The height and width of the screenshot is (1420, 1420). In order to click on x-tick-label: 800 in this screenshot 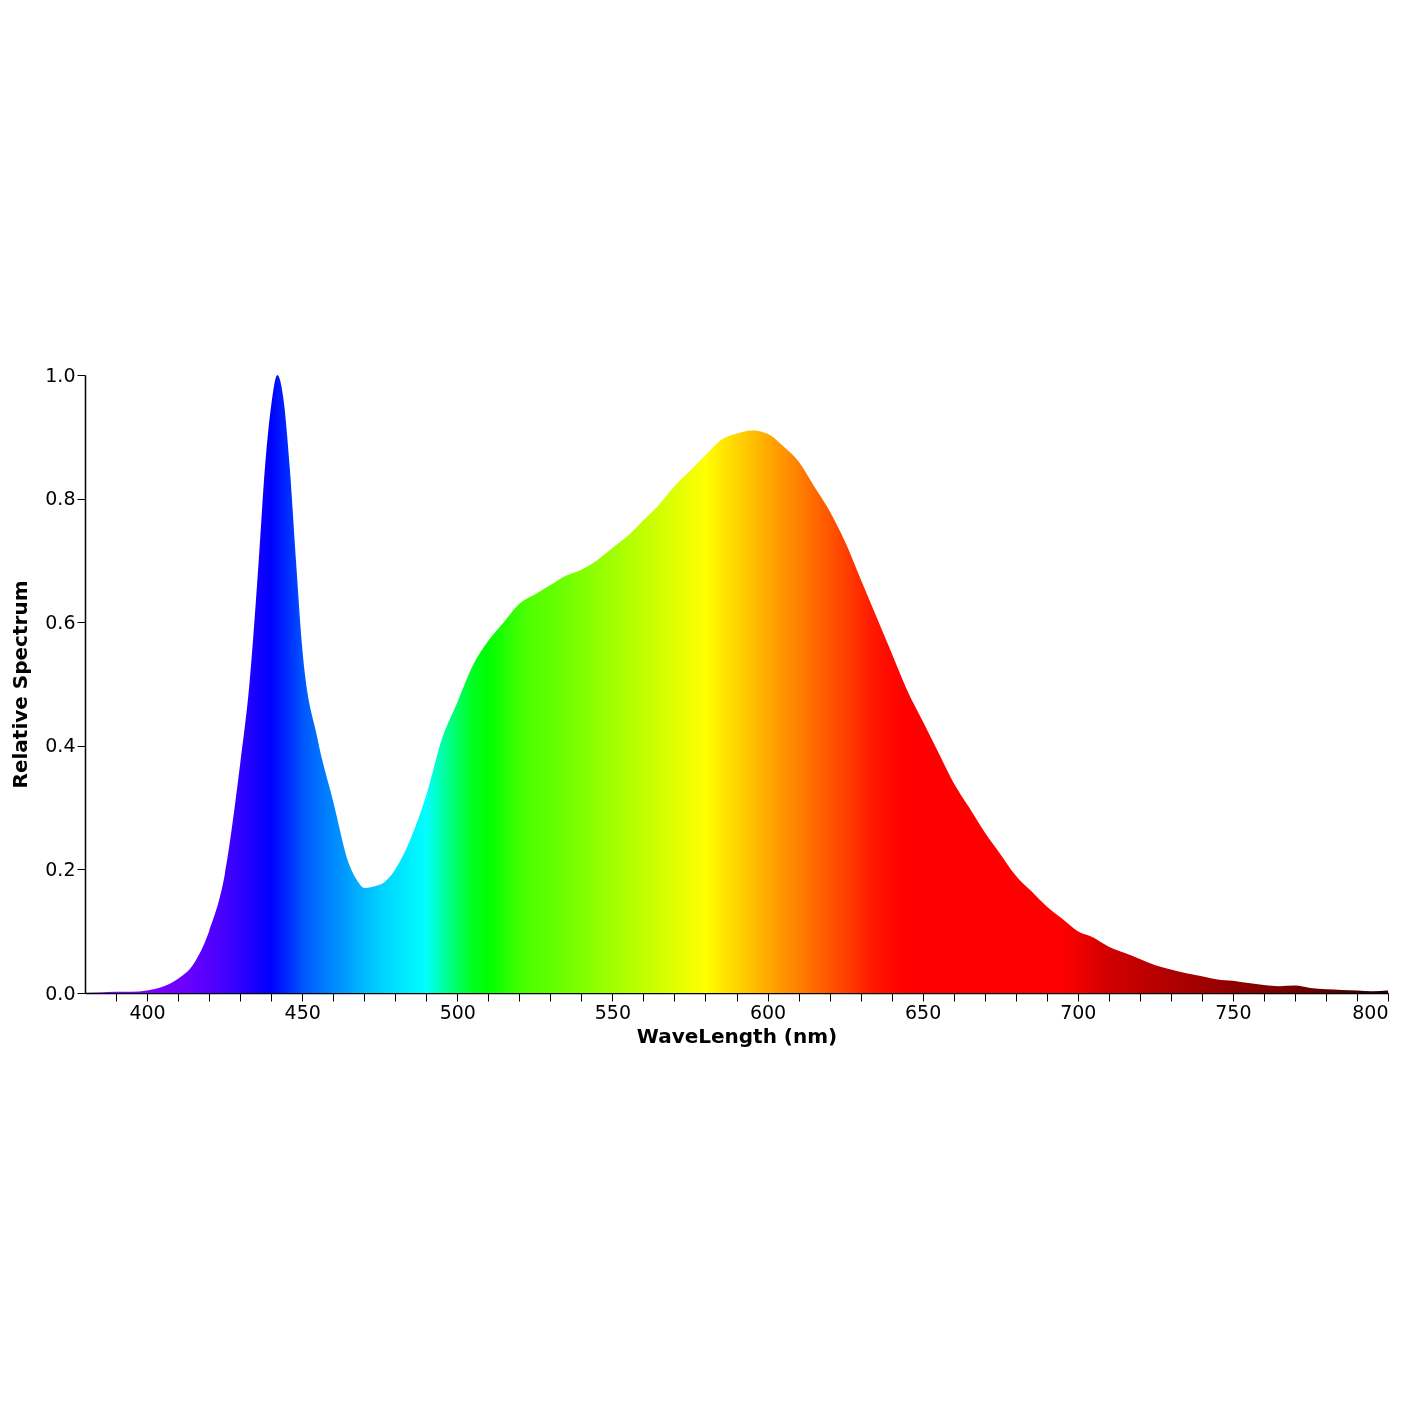, I will do `click(1370, 1011)`.